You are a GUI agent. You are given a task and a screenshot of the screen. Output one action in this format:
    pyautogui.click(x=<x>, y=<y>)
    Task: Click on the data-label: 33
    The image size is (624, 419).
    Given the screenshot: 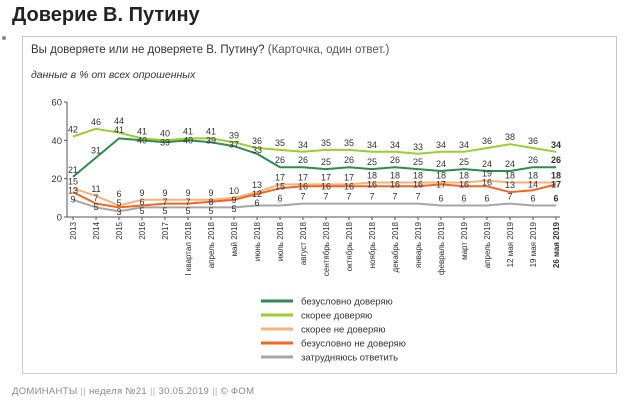 What is the action you would take?
    pyautogui.click(x=257, y=150)
    